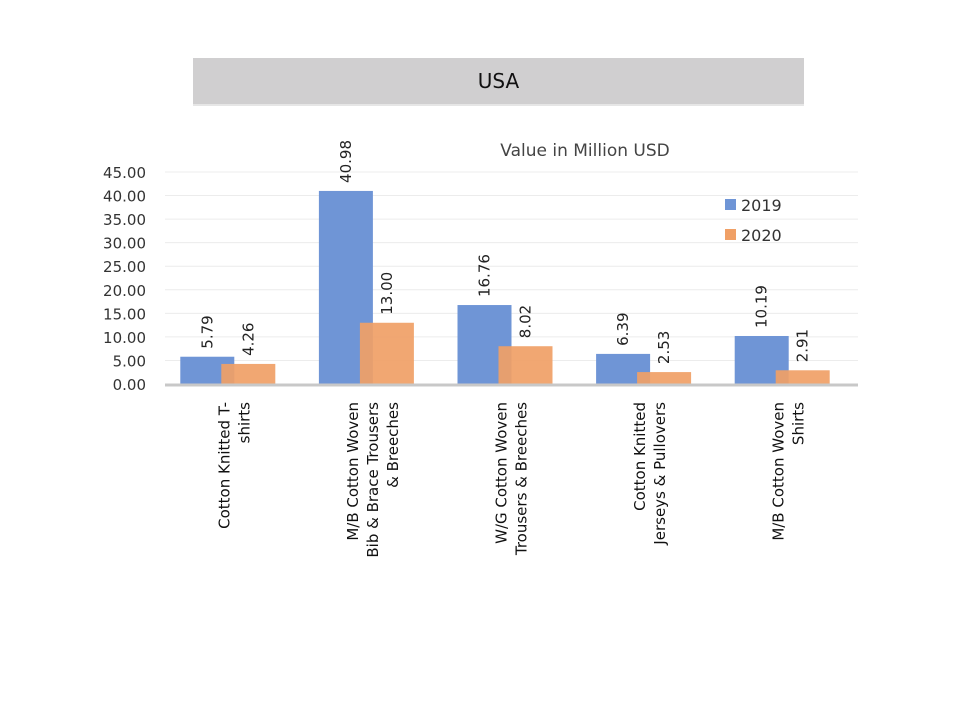 Image resolution: width=960 pixels, height=720 pixels. What do you see at coordinates (762, 306) in the screenshot?
I see `data-label-2019: 10.19` at bounding box center [762, 306].